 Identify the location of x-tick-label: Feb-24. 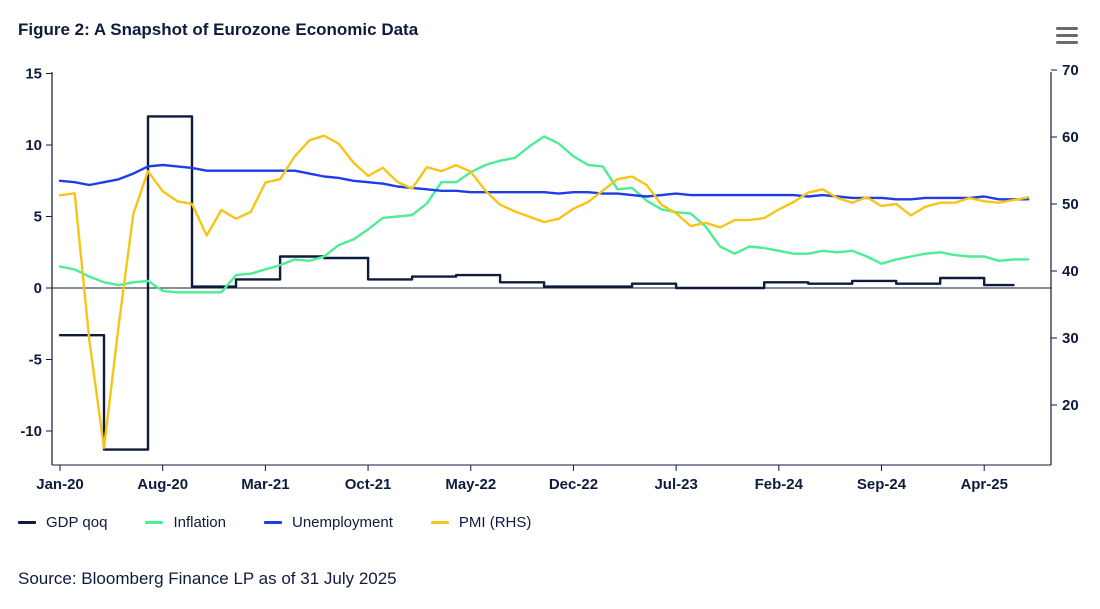
(779, 484).